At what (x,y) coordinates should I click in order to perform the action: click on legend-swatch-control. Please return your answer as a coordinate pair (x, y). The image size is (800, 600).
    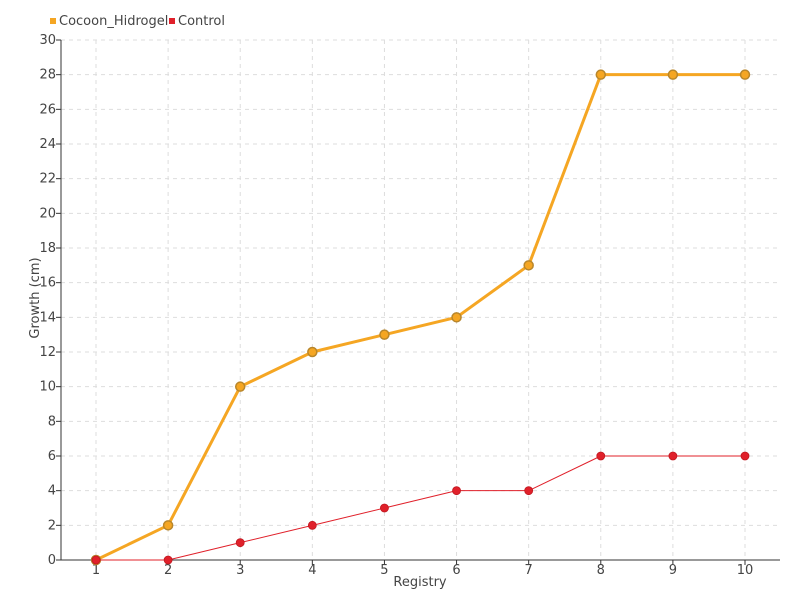
    Looking at the image, I should click on (172, 21).